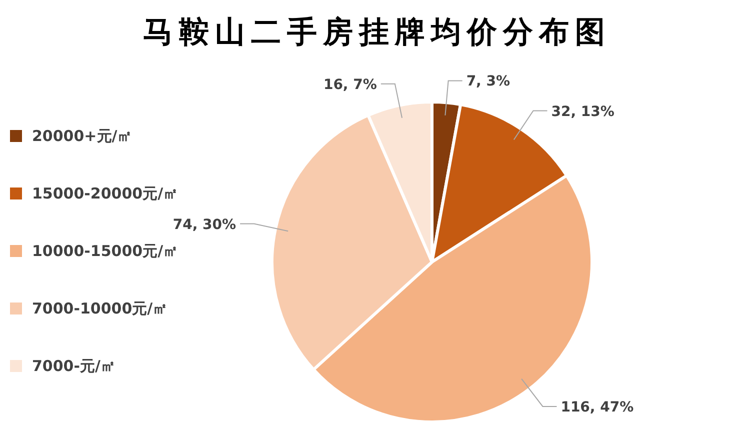 The width and height of the screenshot is (754, 435). I want to click on data-label: 7, 3%, so click(488, 82).